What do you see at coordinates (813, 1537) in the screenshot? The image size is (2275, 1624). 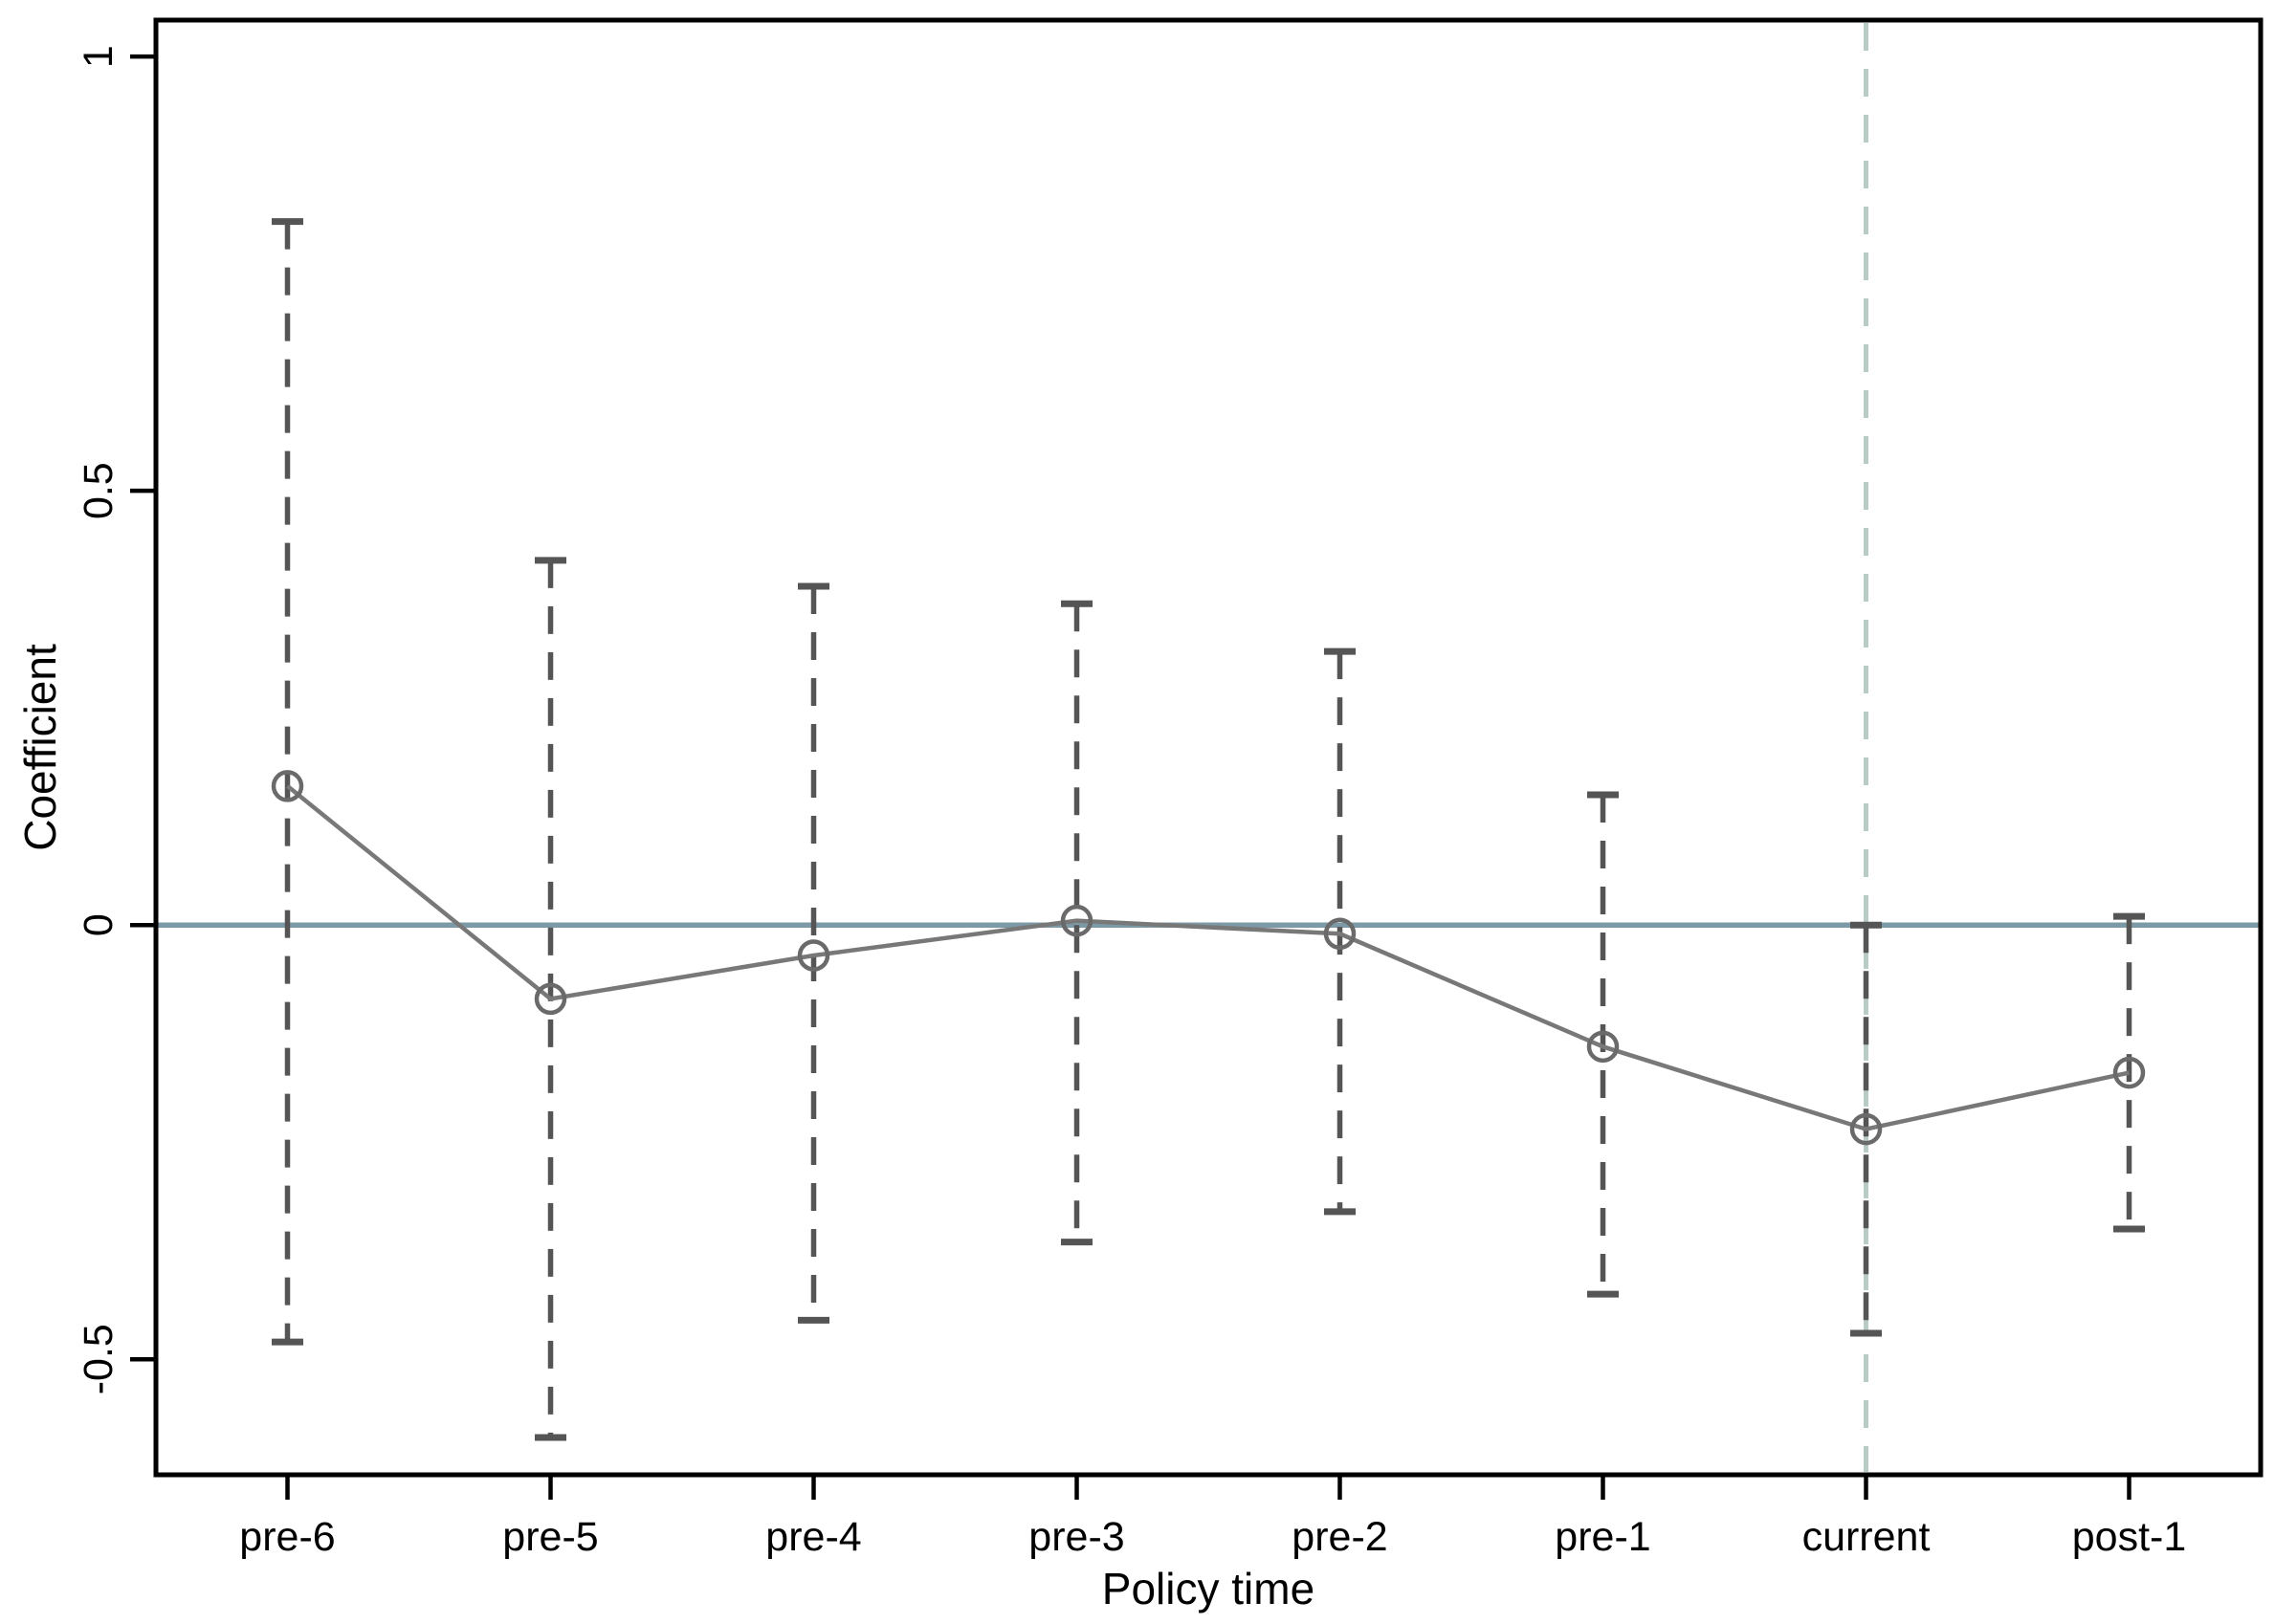 I see `x-tick-label: pre-4` at bounding box center [813, 1537].